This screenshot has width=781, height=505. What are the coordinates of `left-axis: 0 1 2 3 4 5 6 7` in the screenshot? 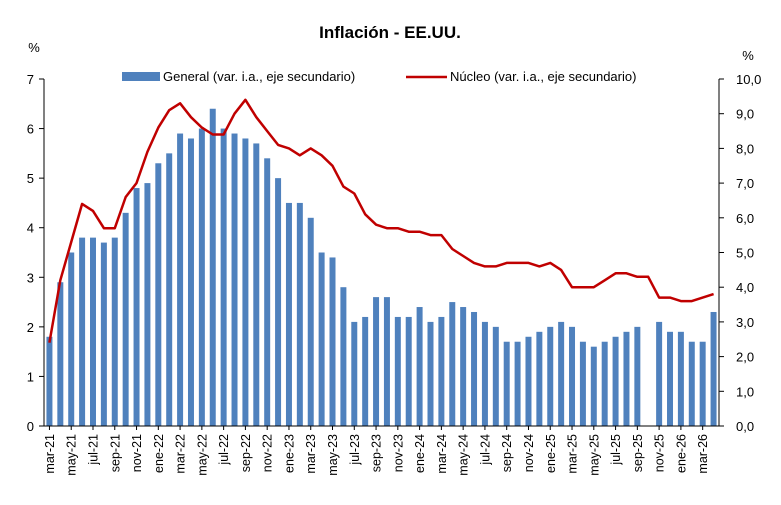 It's located at (35, 253).